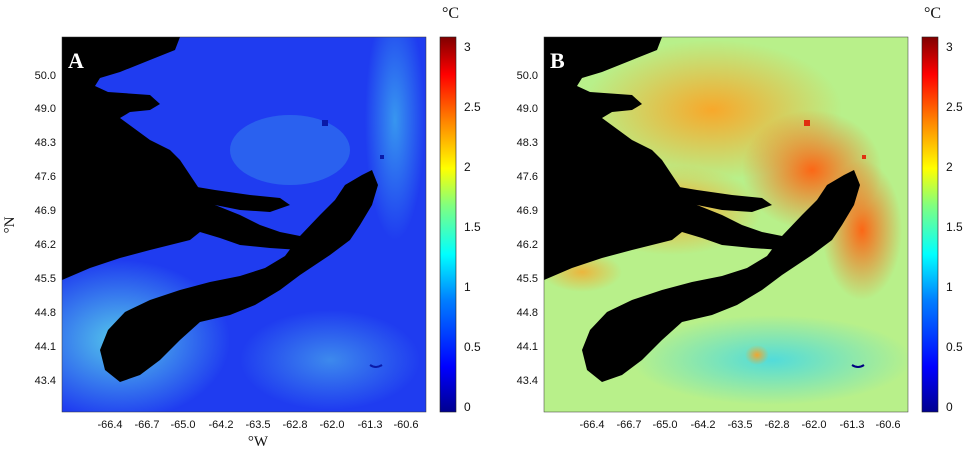 The height and width of the screenshot is (451, 964). Describe the element at coordinates (45, 279) in the screenshot. I see `y-tick-a: 45.5` at that location.